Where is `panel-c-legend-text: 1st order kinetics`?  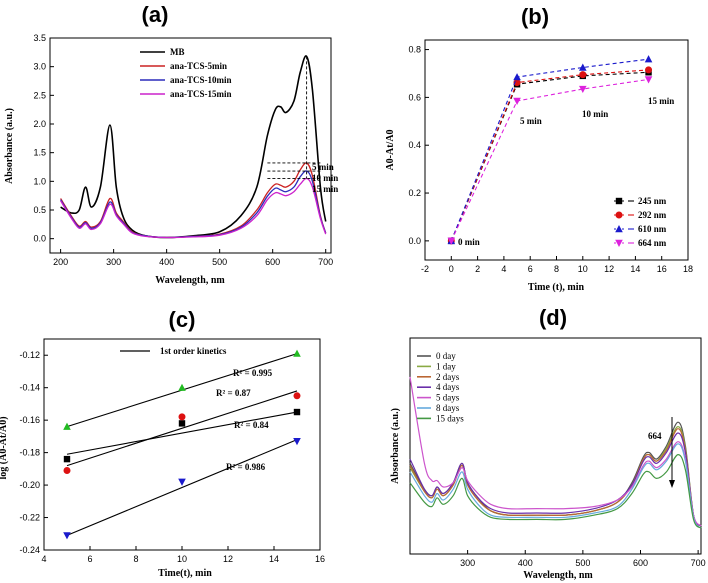
panel-c-legend-text: 1st order kinetics is located at coordinates (193, 351).